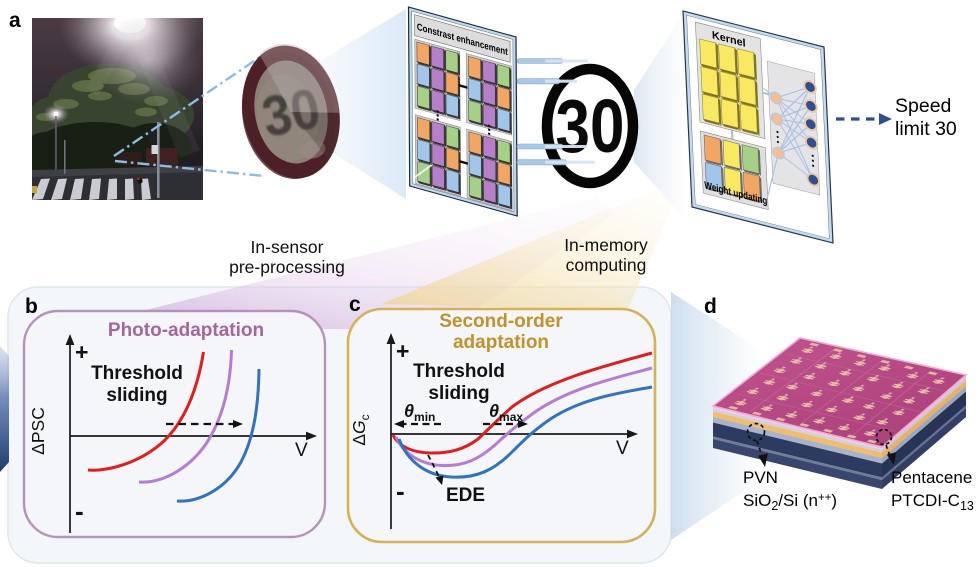 This screenshot has height=567, width=980. What do you see at coordinates (790, 502) in the screenshot?
I see `svg-text: SiO2/Si (n++)` at bounding box center [790, 502].